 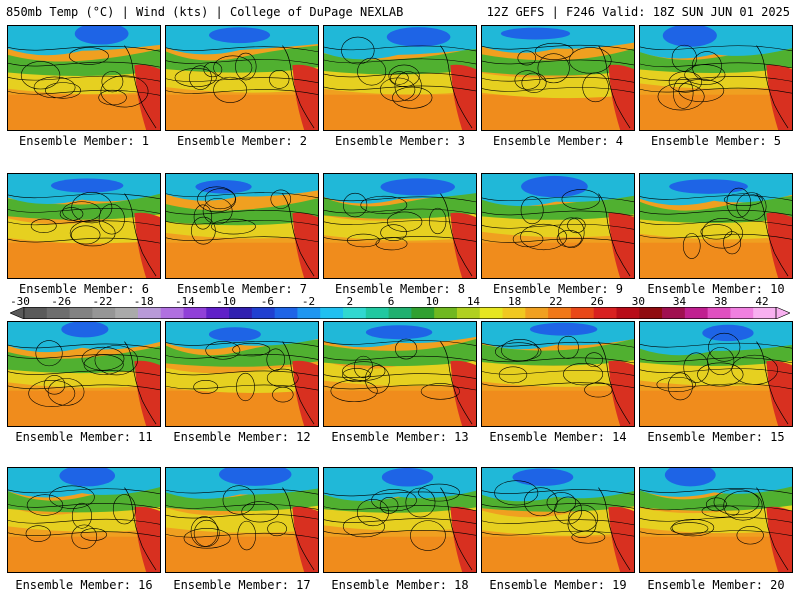 What do you see at coordinates (558, 289) in the screenshot?
I see `ensemble-member-label: Ensemble Member: 9` at bounding box center [558, 289].